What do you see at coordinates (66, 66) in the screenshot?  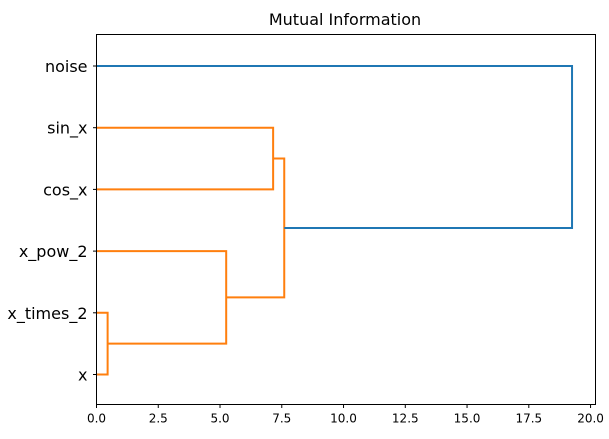 I see `leaf-label: noise` at bounding box center [66, 66].